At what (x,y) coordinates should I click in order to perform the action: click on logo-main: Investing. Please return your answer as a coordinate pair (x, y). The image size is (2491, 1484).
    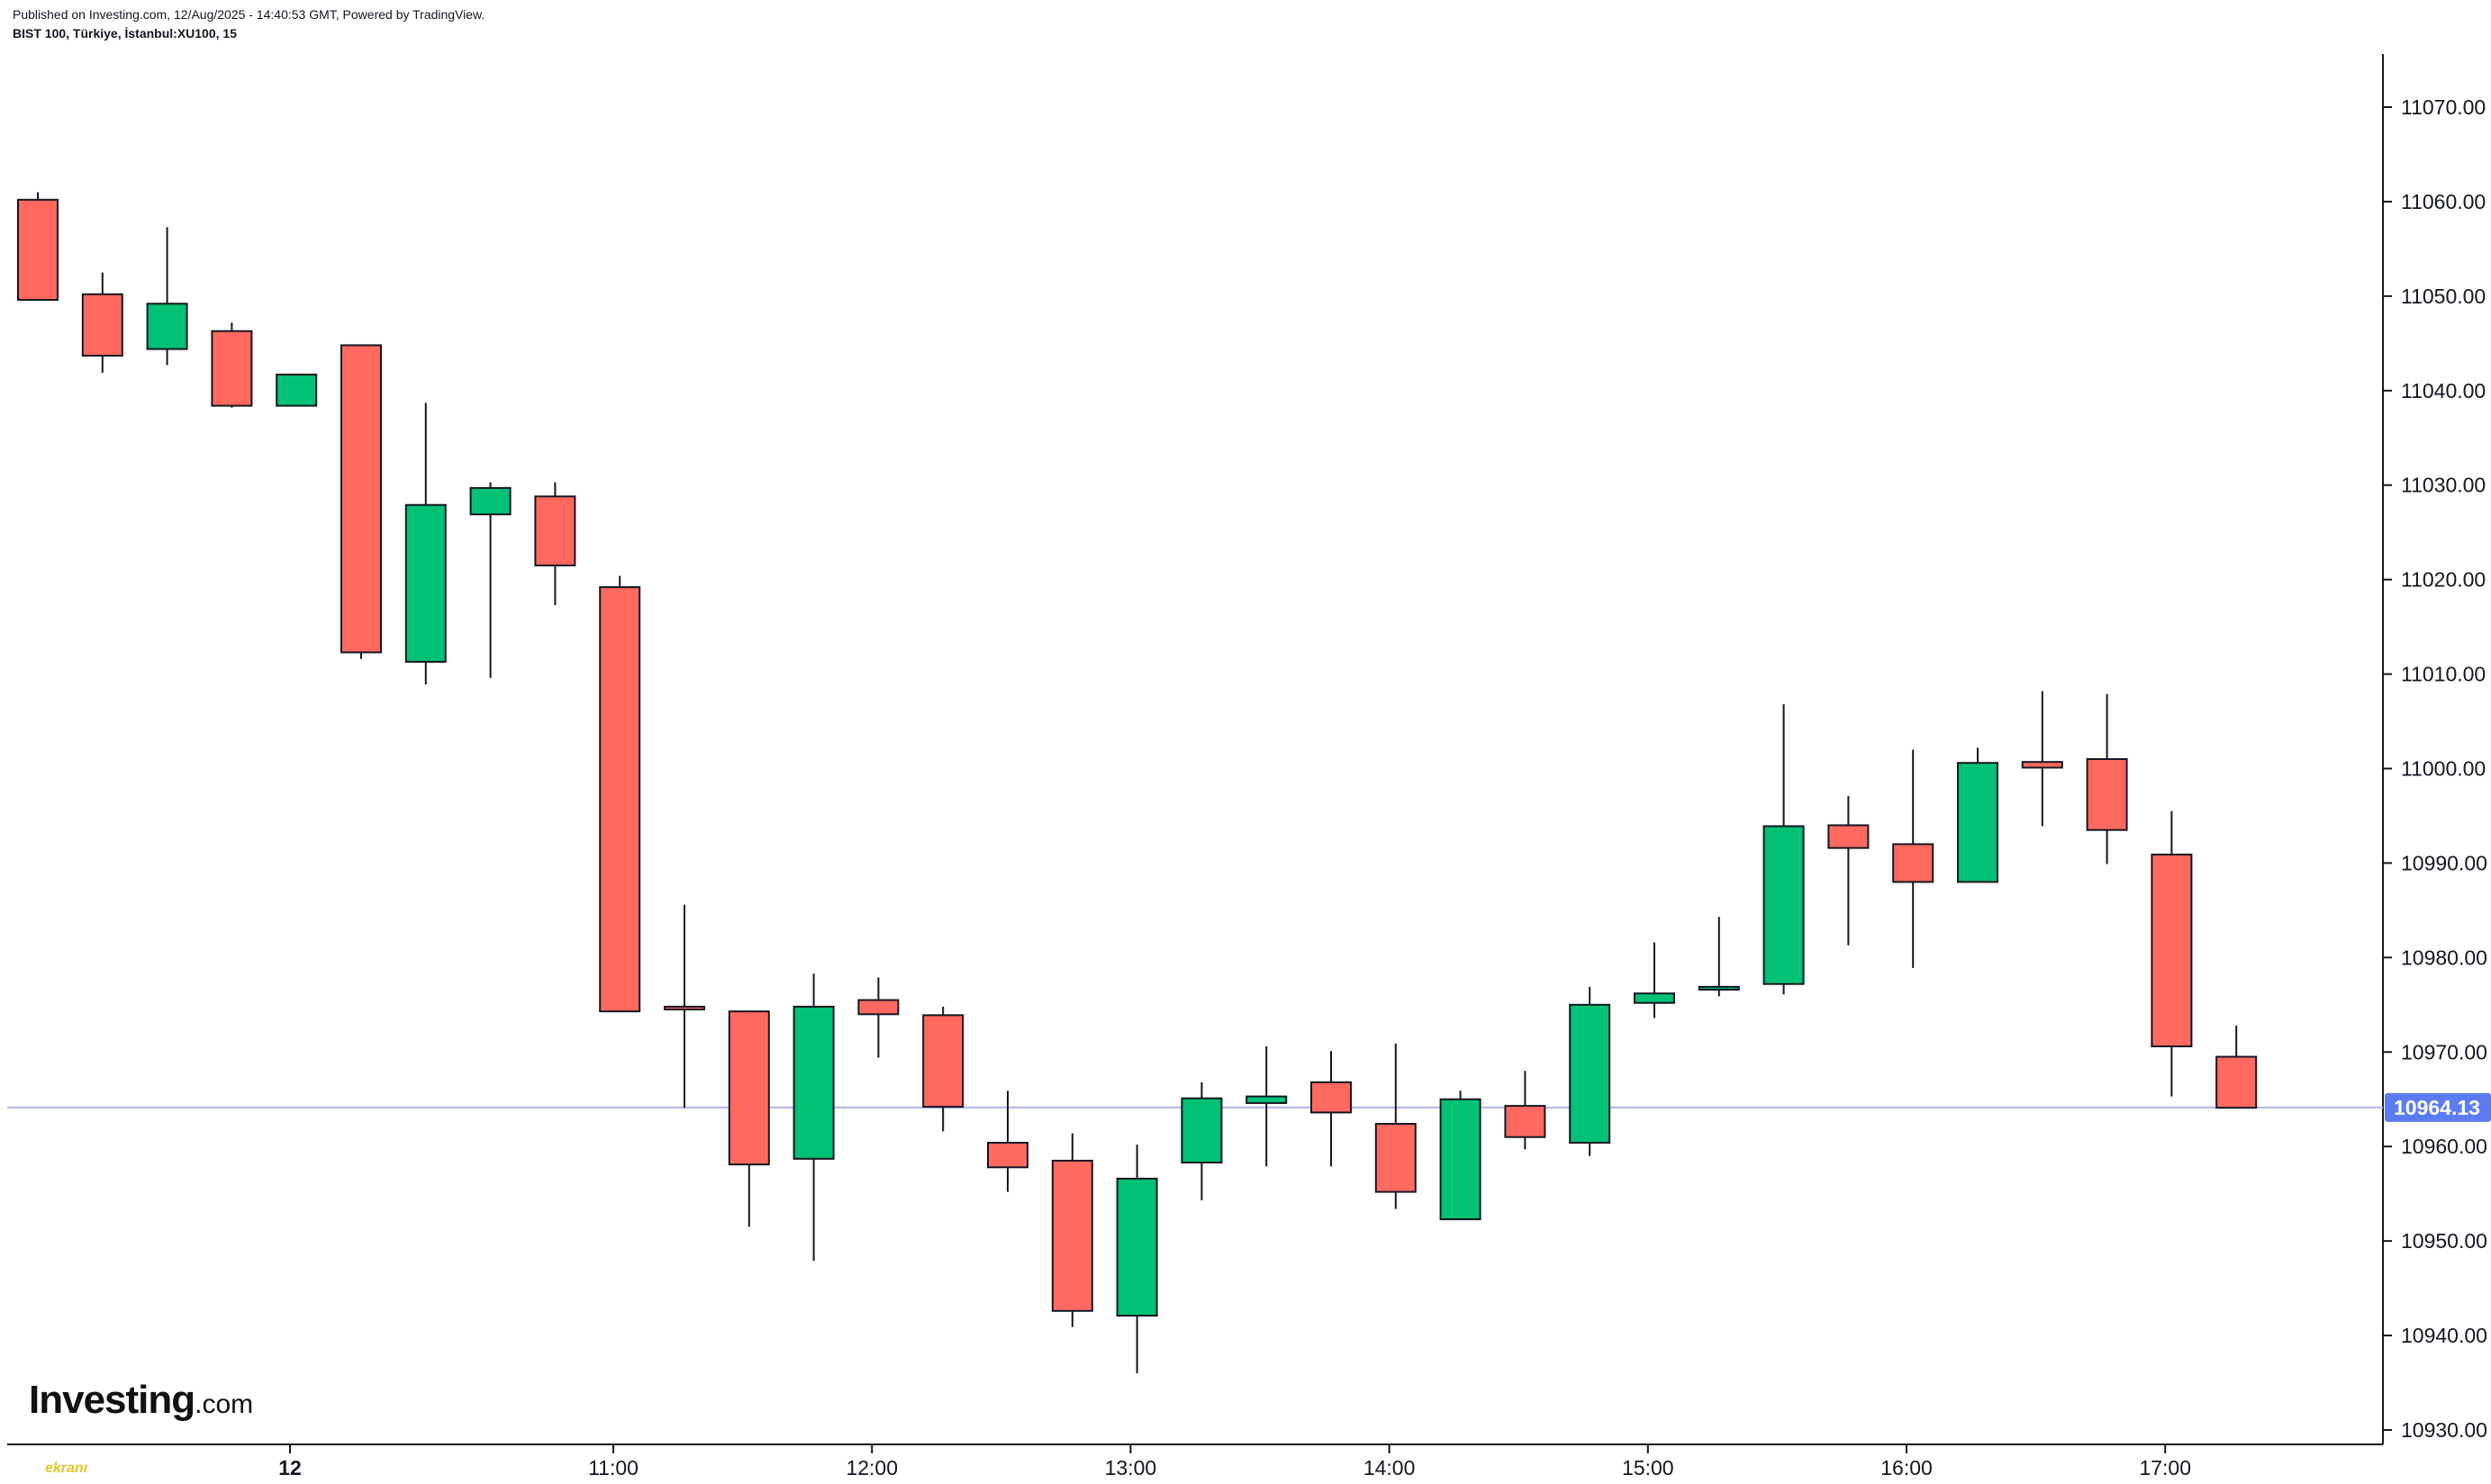
    Looking at the image, I should click on (112, 1400).